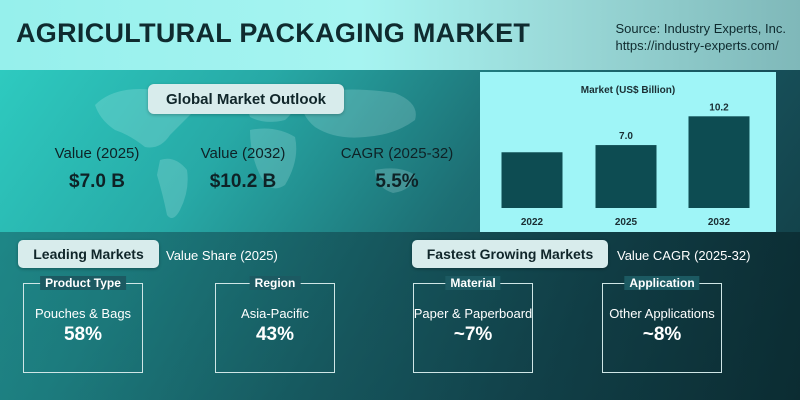  I want to click on leading-markets-subtitle: Value Share (2025), so click(222, 255).